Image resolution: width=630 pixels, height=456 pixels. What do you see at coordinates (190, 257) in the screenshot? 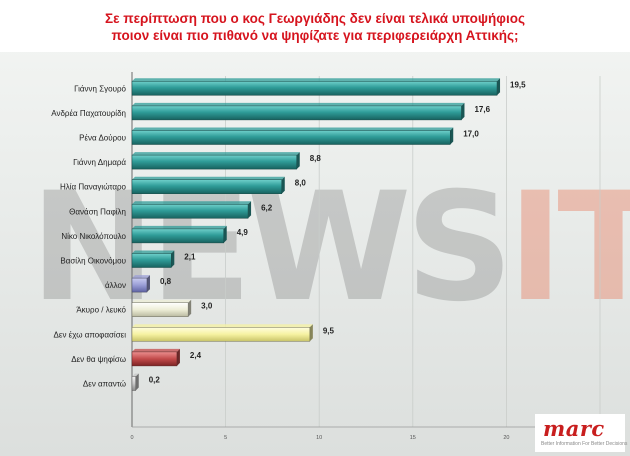
I see `value-label: 2,1` at bounding box center [190, 257].